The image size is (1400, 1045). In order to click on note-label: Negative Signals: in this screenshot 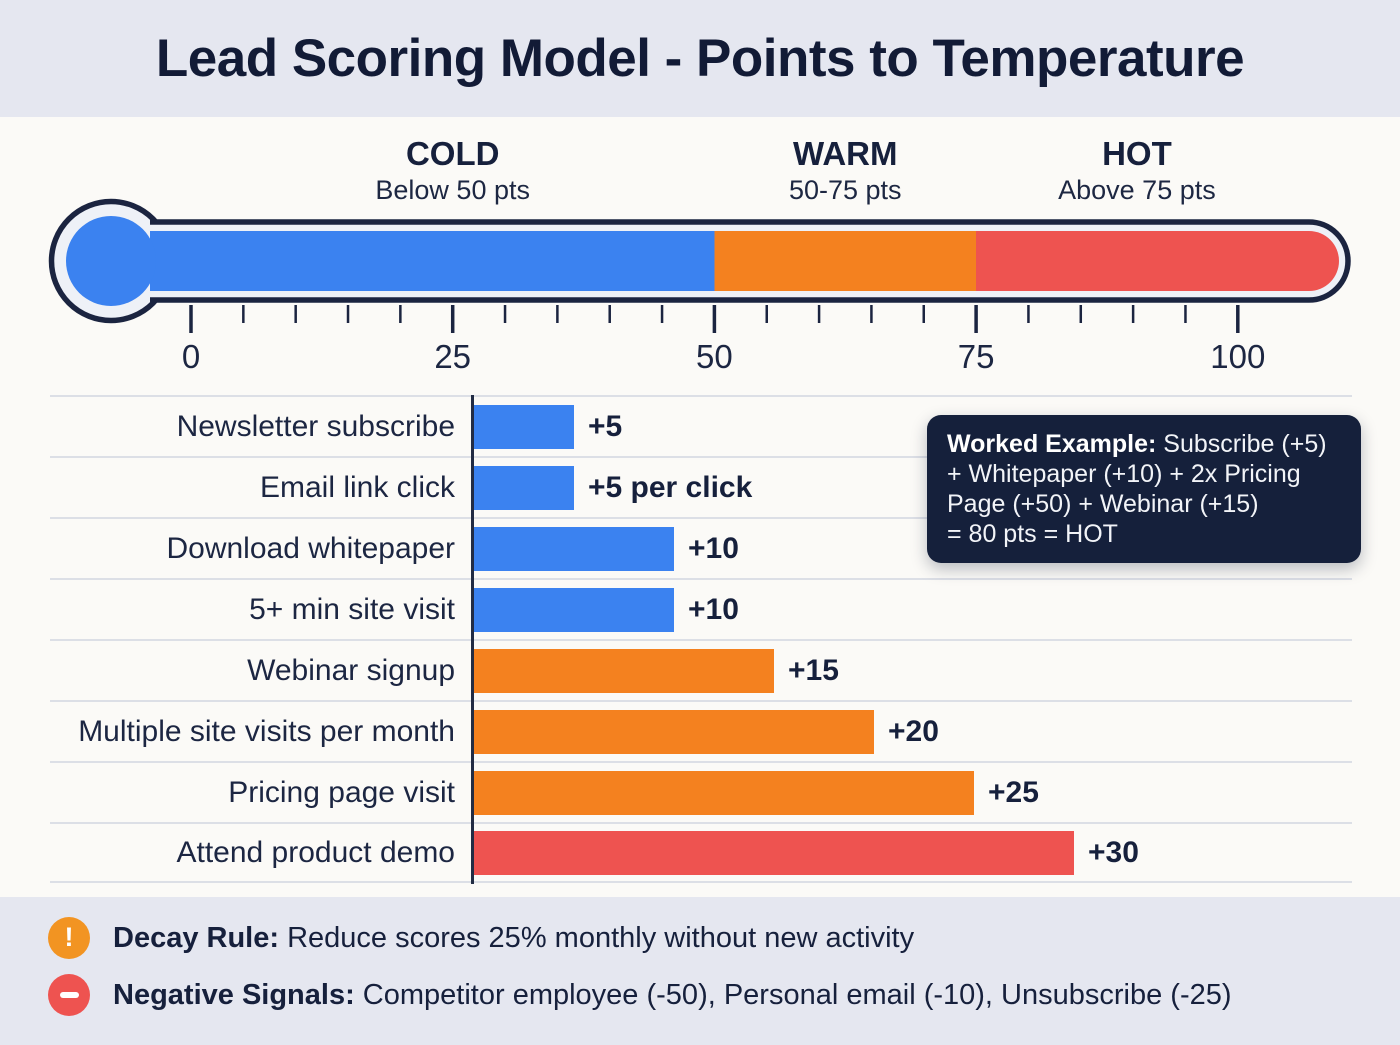, I will do `click(234, 994)`.